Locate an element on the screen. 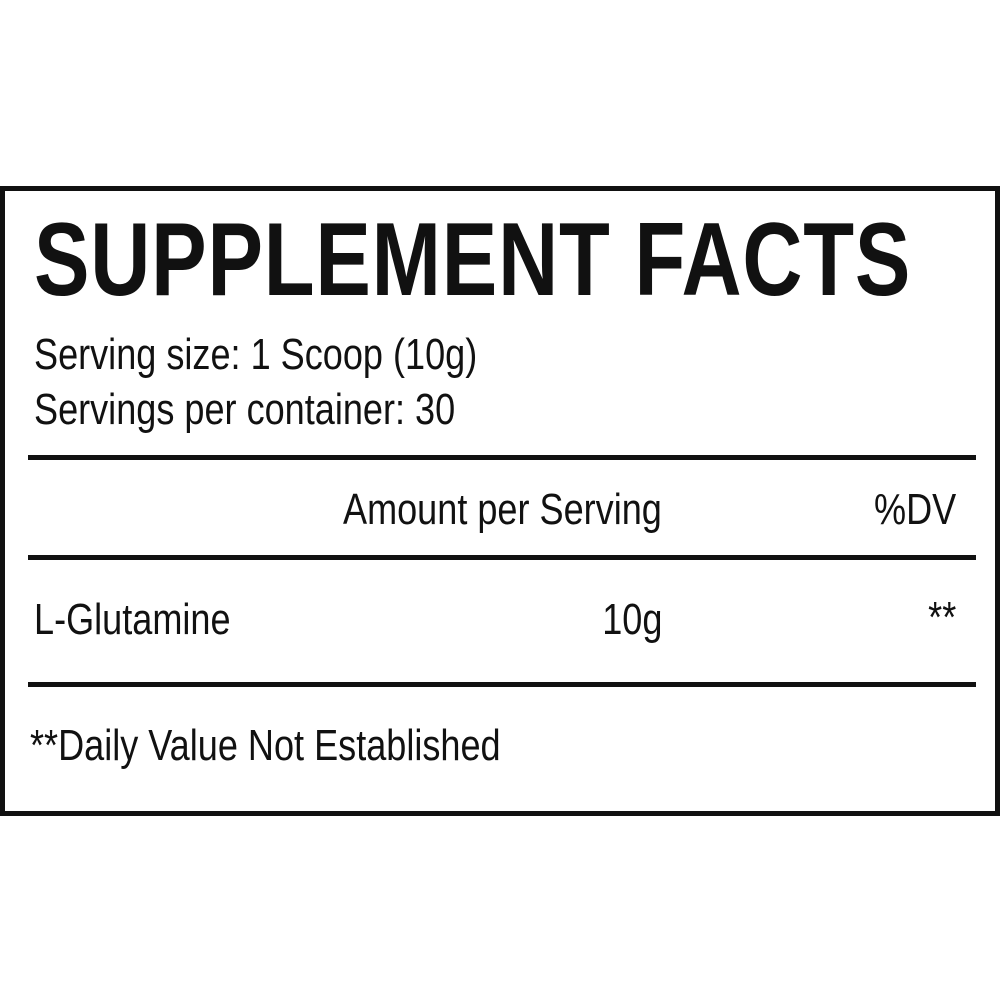 The width and height of the screenshot is (1000, 1000). ingredient-dv: ** is located at coordinates (941, 617).